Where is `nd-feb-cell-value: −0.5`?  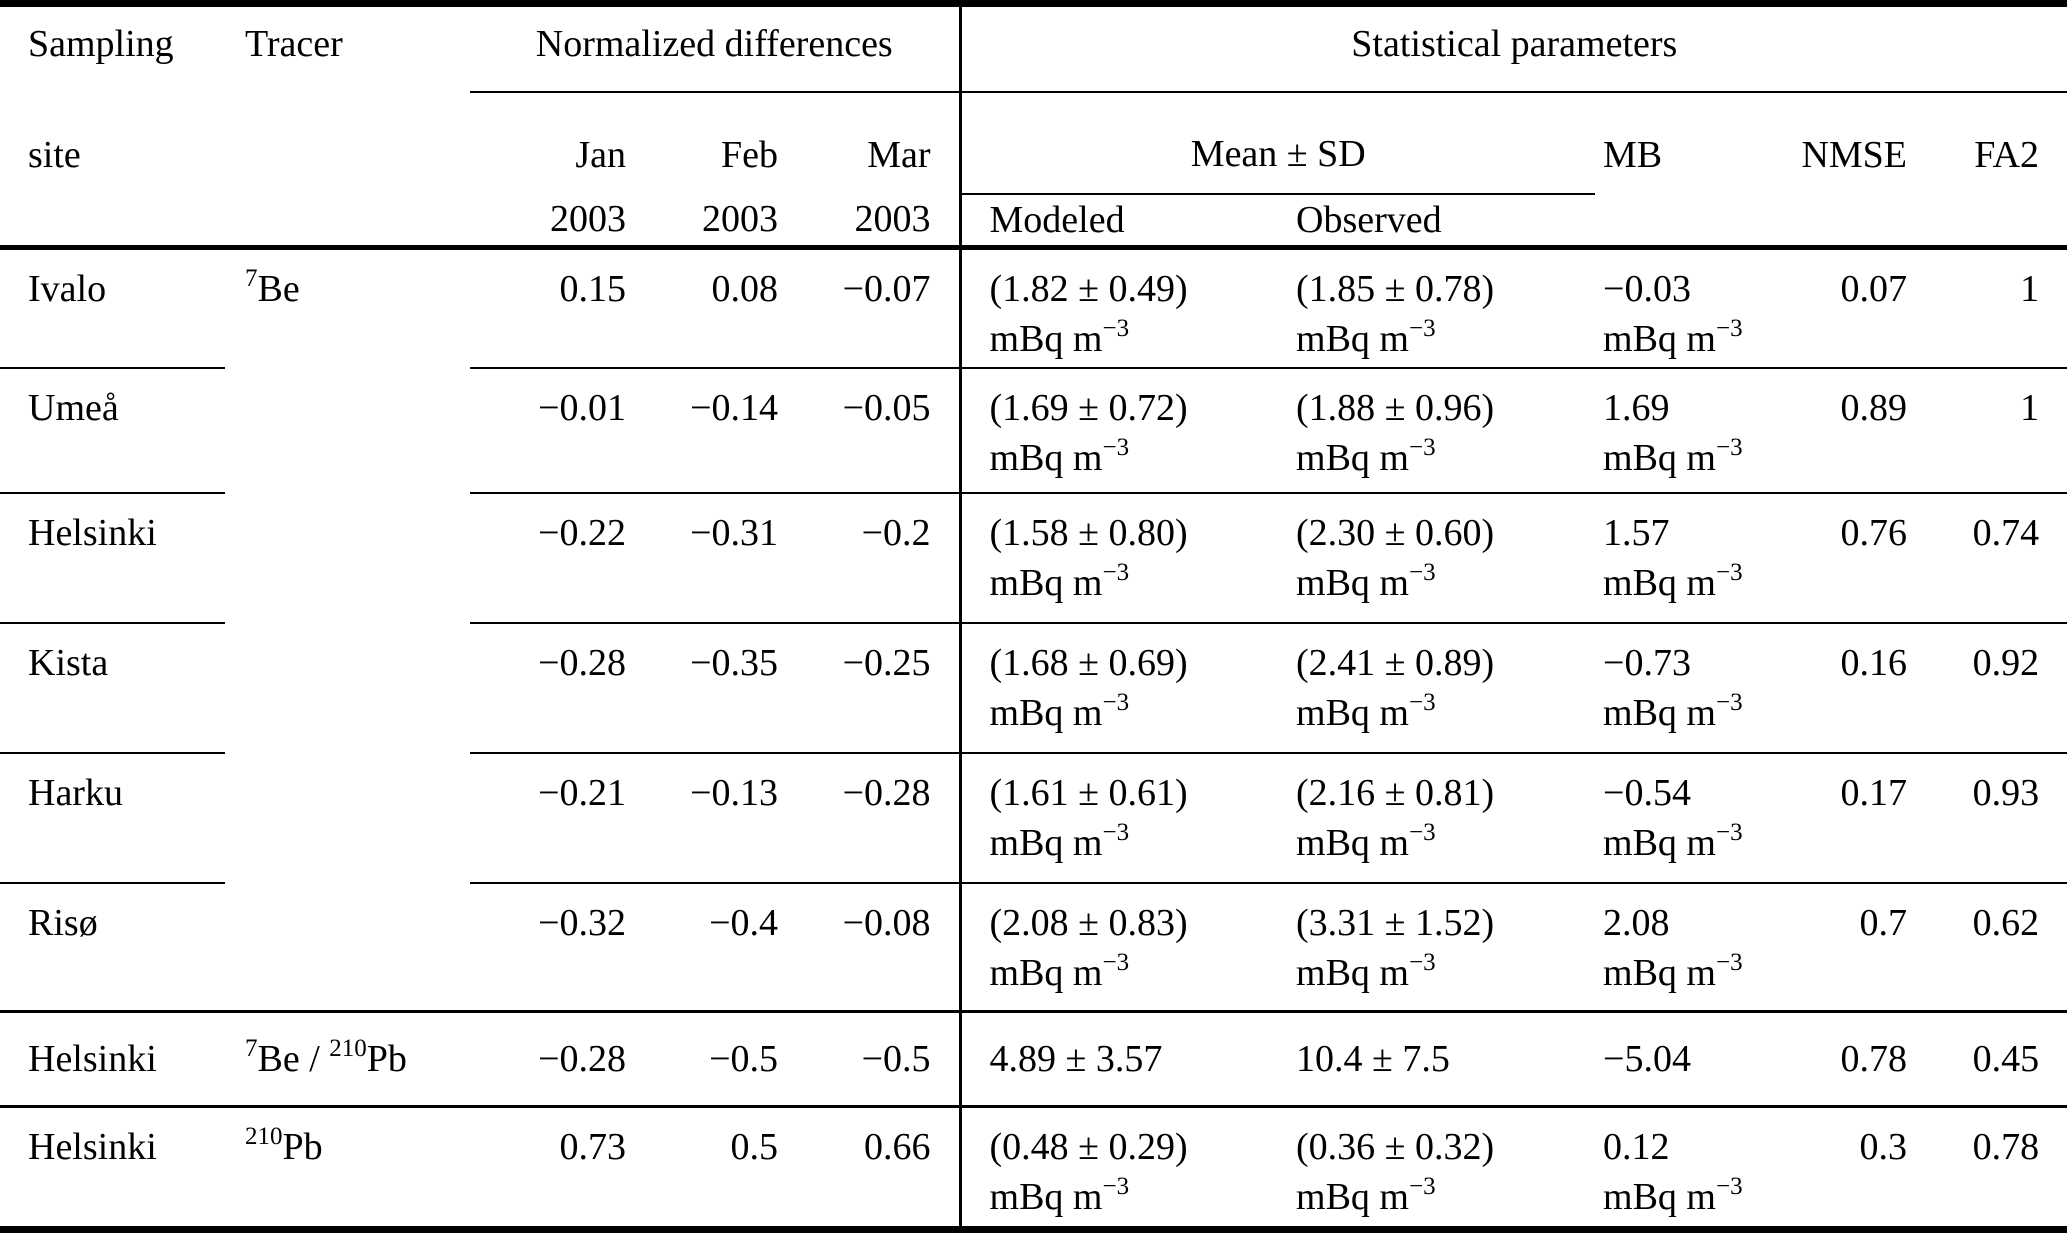
nd-feb-cell-value: −0.5 is located at coordinates (743, 1058).